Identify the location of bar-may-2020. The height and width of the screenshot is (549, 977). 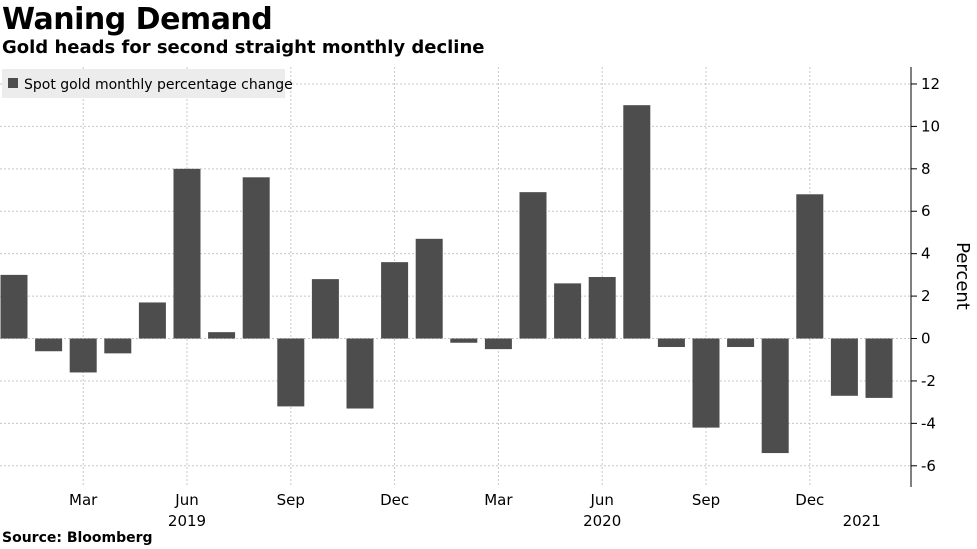
(568, 311).